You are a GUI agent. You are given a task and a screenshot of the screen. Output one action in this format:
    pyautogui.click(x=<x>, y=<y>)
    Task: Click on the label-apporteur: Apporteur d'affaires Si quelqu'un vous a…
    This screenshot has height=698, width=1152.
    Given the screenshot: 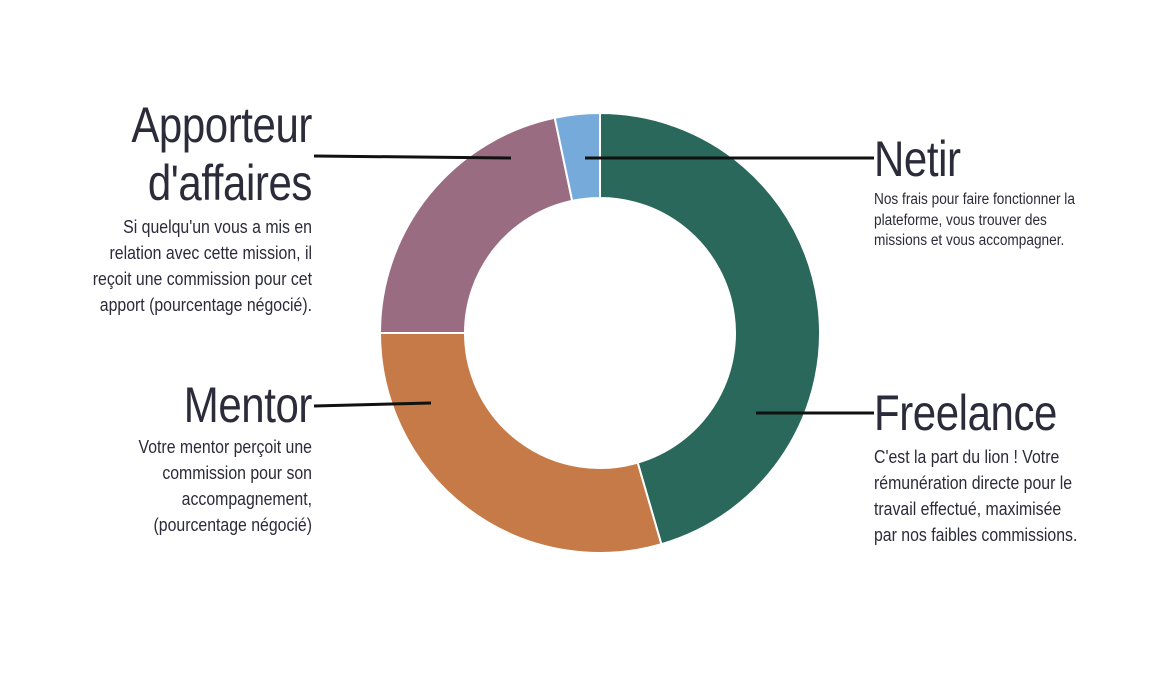 What is the action you would take?
    pyautogui.click(x=156, y=207)
    